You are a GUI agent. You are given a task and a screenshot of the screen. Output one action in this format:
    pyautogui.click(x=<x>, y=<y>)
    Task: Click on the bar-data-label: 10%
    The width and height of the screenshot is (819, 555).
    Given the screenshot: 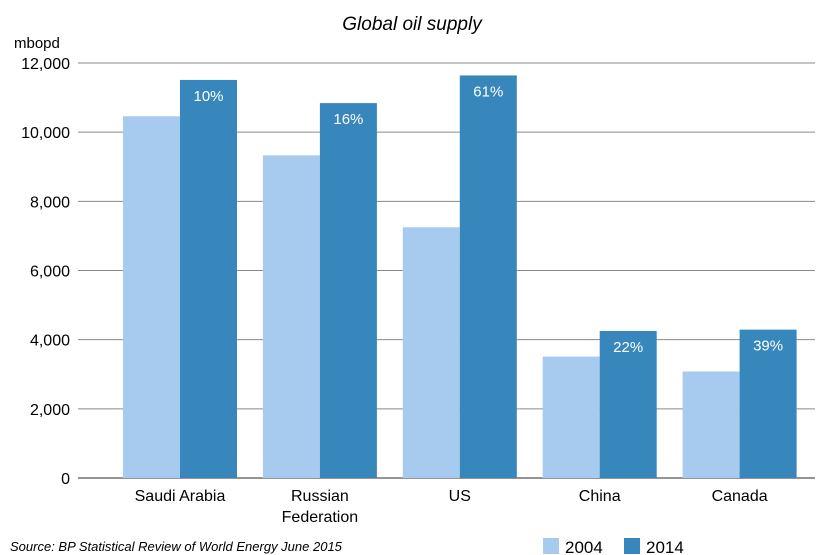 What is the action you would take?
    pyautogui.click(x=208, y=96)
    